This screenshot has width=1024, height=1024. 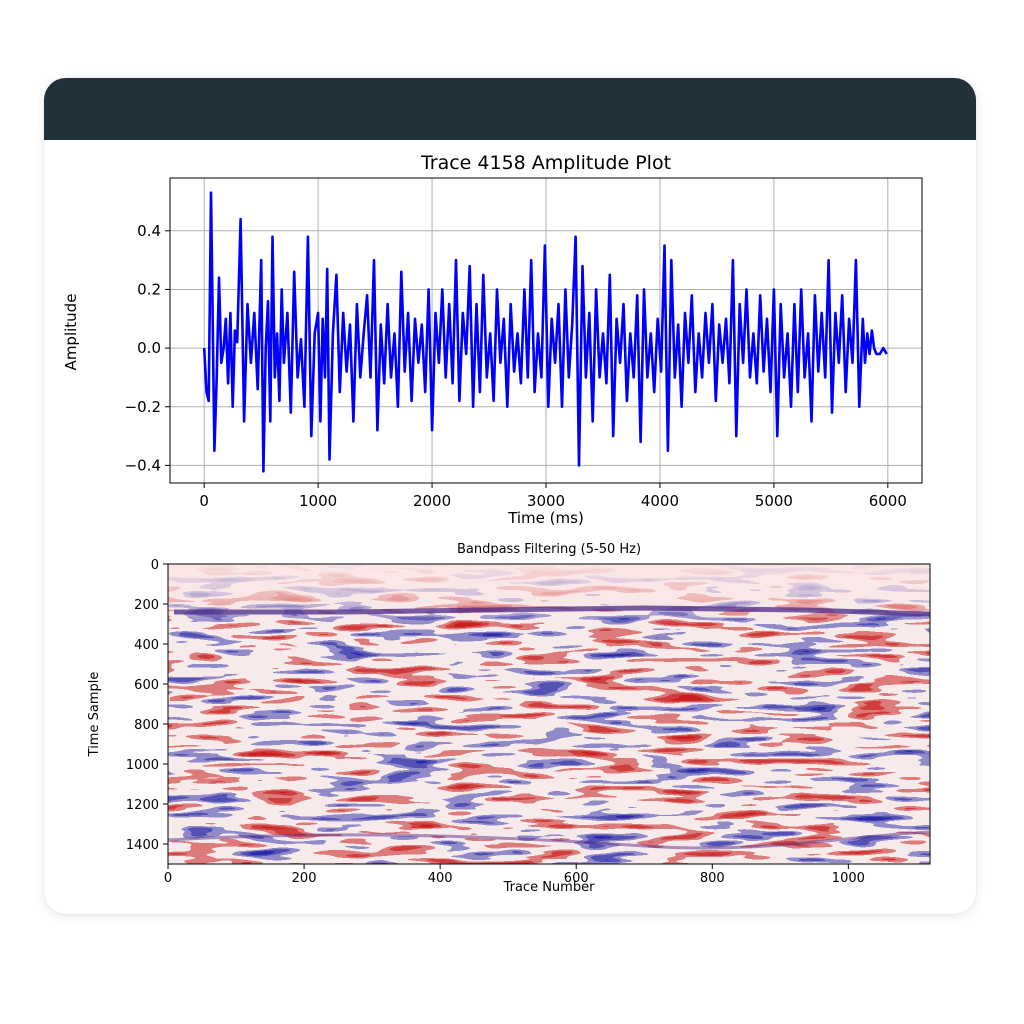 What do you see at coordinates (545, 163) in the screenshot?
I see `plot-title: Trace 4158 Amplitude Plot` at bounding box center [545, 163].